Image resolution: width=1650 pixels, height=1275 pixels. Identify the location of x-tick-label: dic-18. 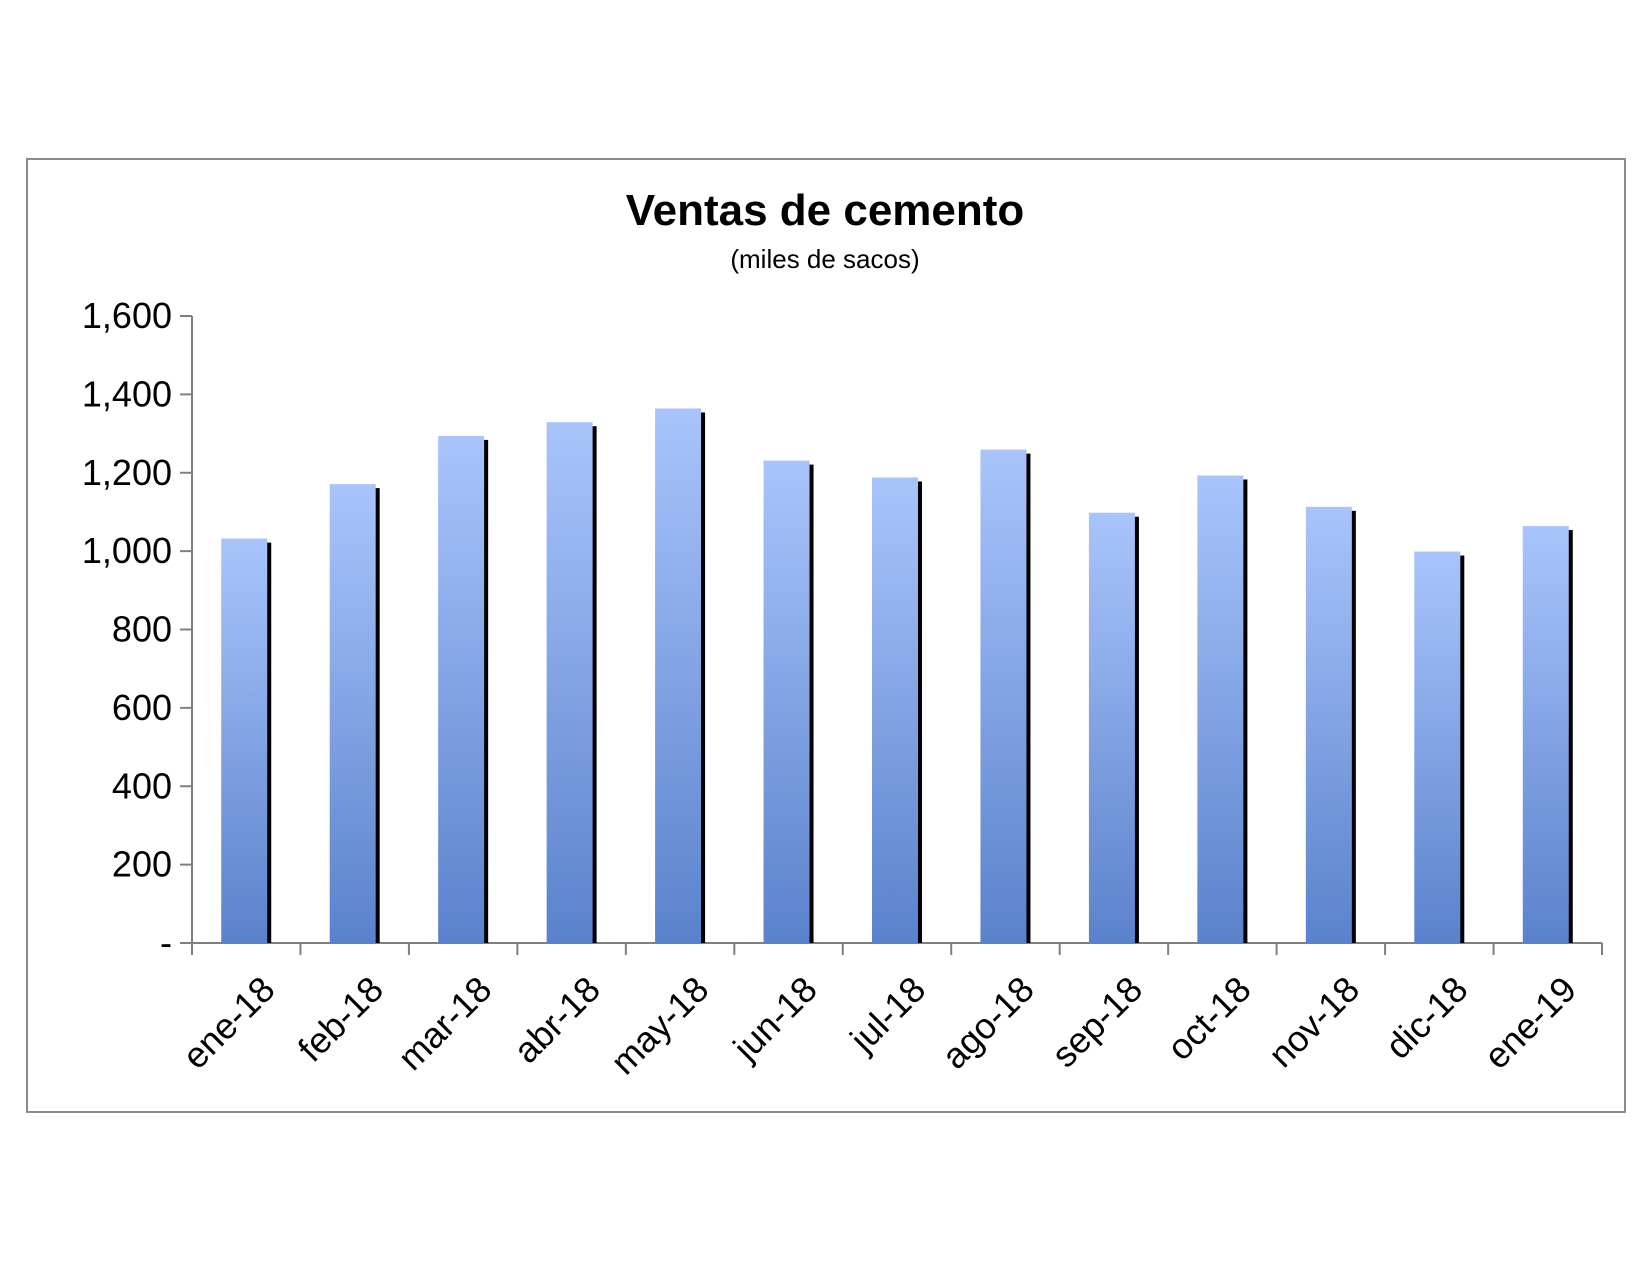
(1426, 1017).